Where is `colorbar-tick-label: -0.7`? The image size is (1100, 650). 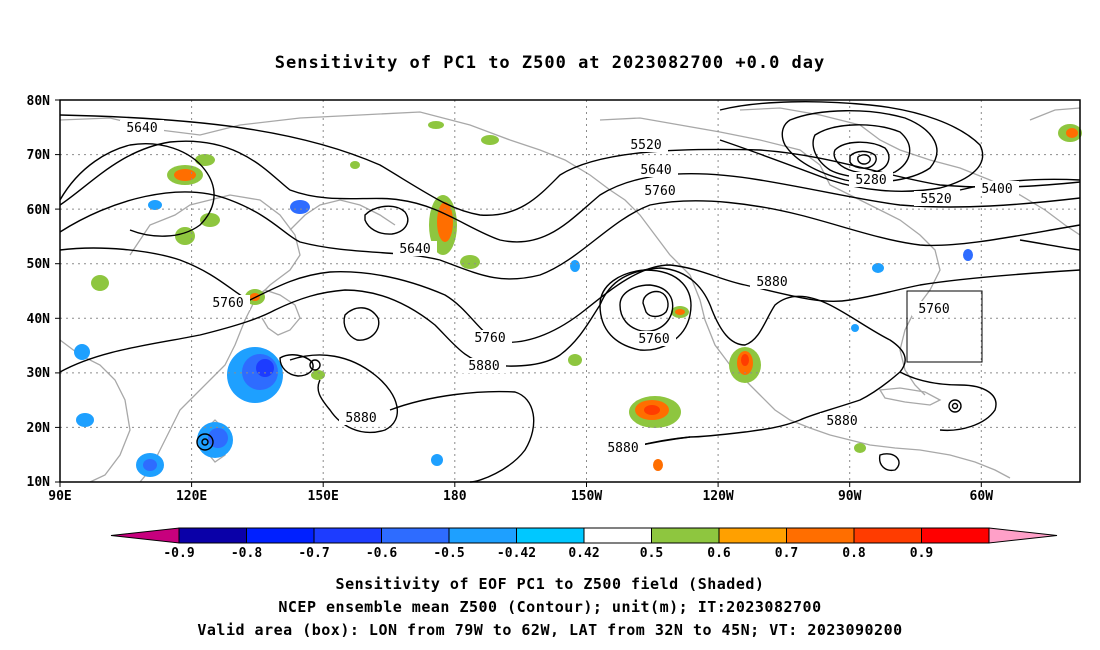
colorbar-tick-label: -0.7 is located at coordinates (313, 553).